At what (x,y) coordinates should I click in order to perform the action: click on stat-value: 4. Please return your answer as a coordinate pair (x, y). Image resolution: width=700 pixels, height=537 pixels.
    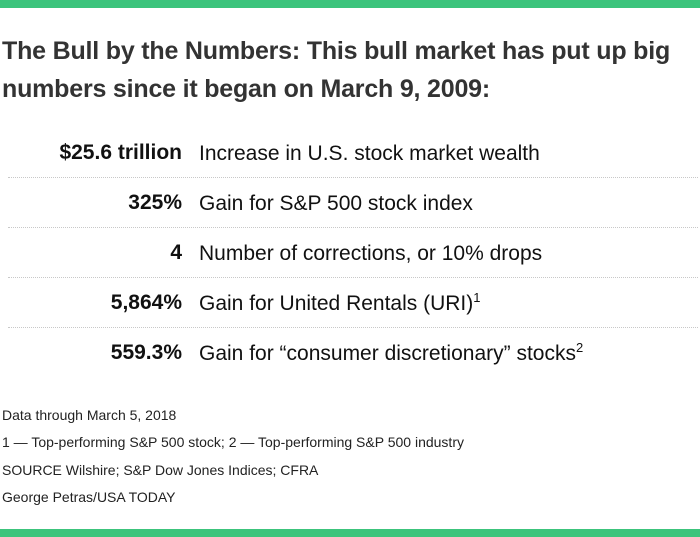
    Looking at the image, I should click on (176, 252).